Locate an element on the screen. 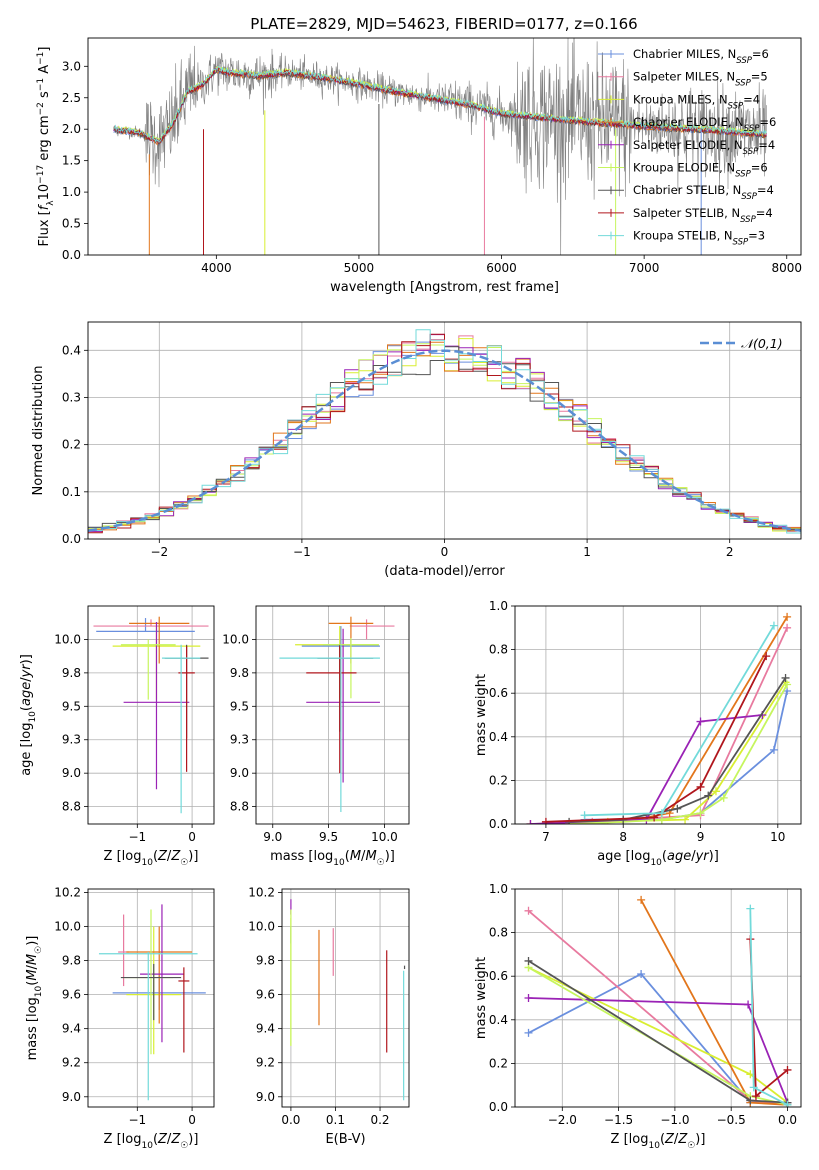 The width and height of the screenshot is (819, 1170). x-tick-label: 10.0 is located at coordinates (384, 837).